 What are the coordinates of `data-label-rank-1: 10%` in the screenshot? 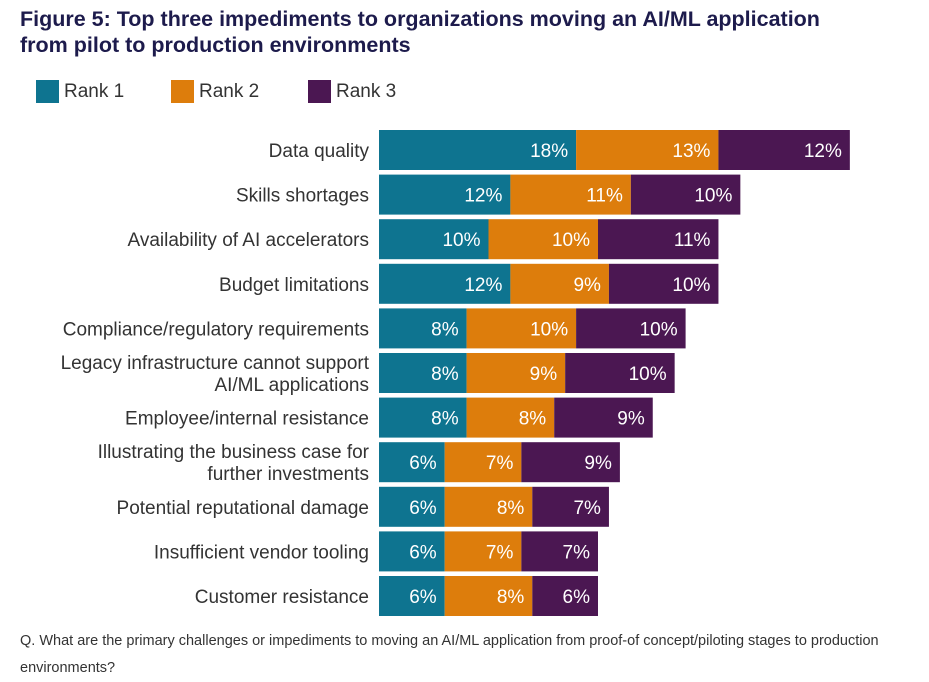 It's located at (461, 240).